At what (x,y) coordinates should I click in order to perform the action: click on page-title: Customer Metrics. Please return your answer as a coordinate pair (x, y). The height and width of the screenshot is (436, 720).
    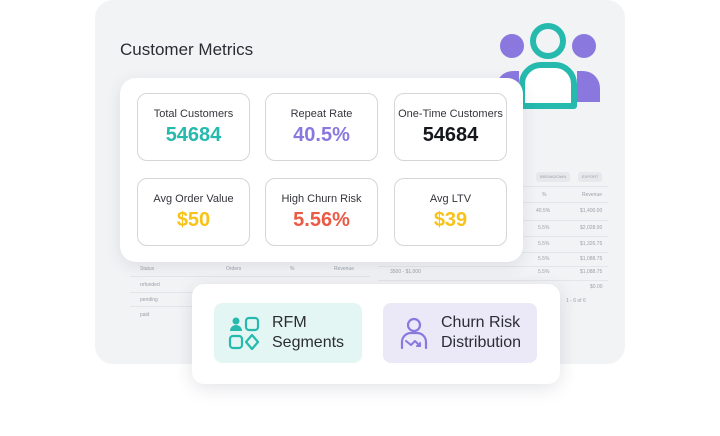
    Looking at the image, I should click on (187, 49).